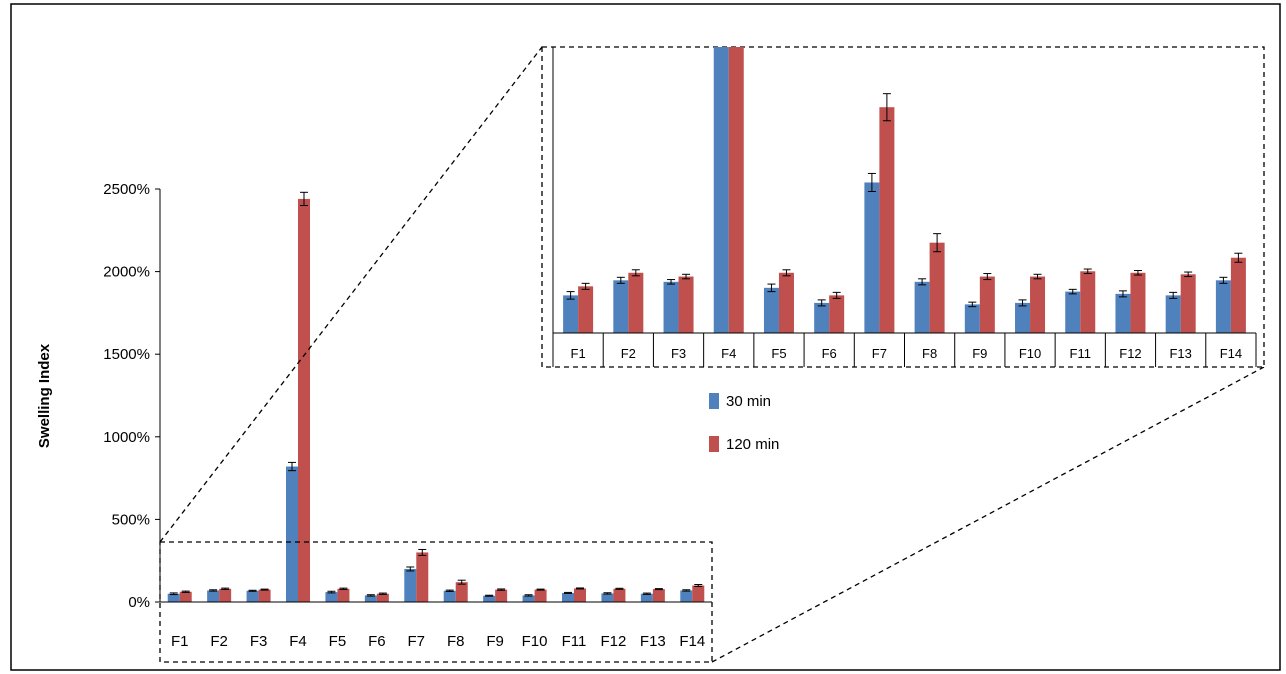 Image resolution: width=1286 pixels, height=674 pixels. What do you see at coordinates (568, 597) in the screenshot?
I see `main-bar-30-min-f11` at bounding box center [568, 597].